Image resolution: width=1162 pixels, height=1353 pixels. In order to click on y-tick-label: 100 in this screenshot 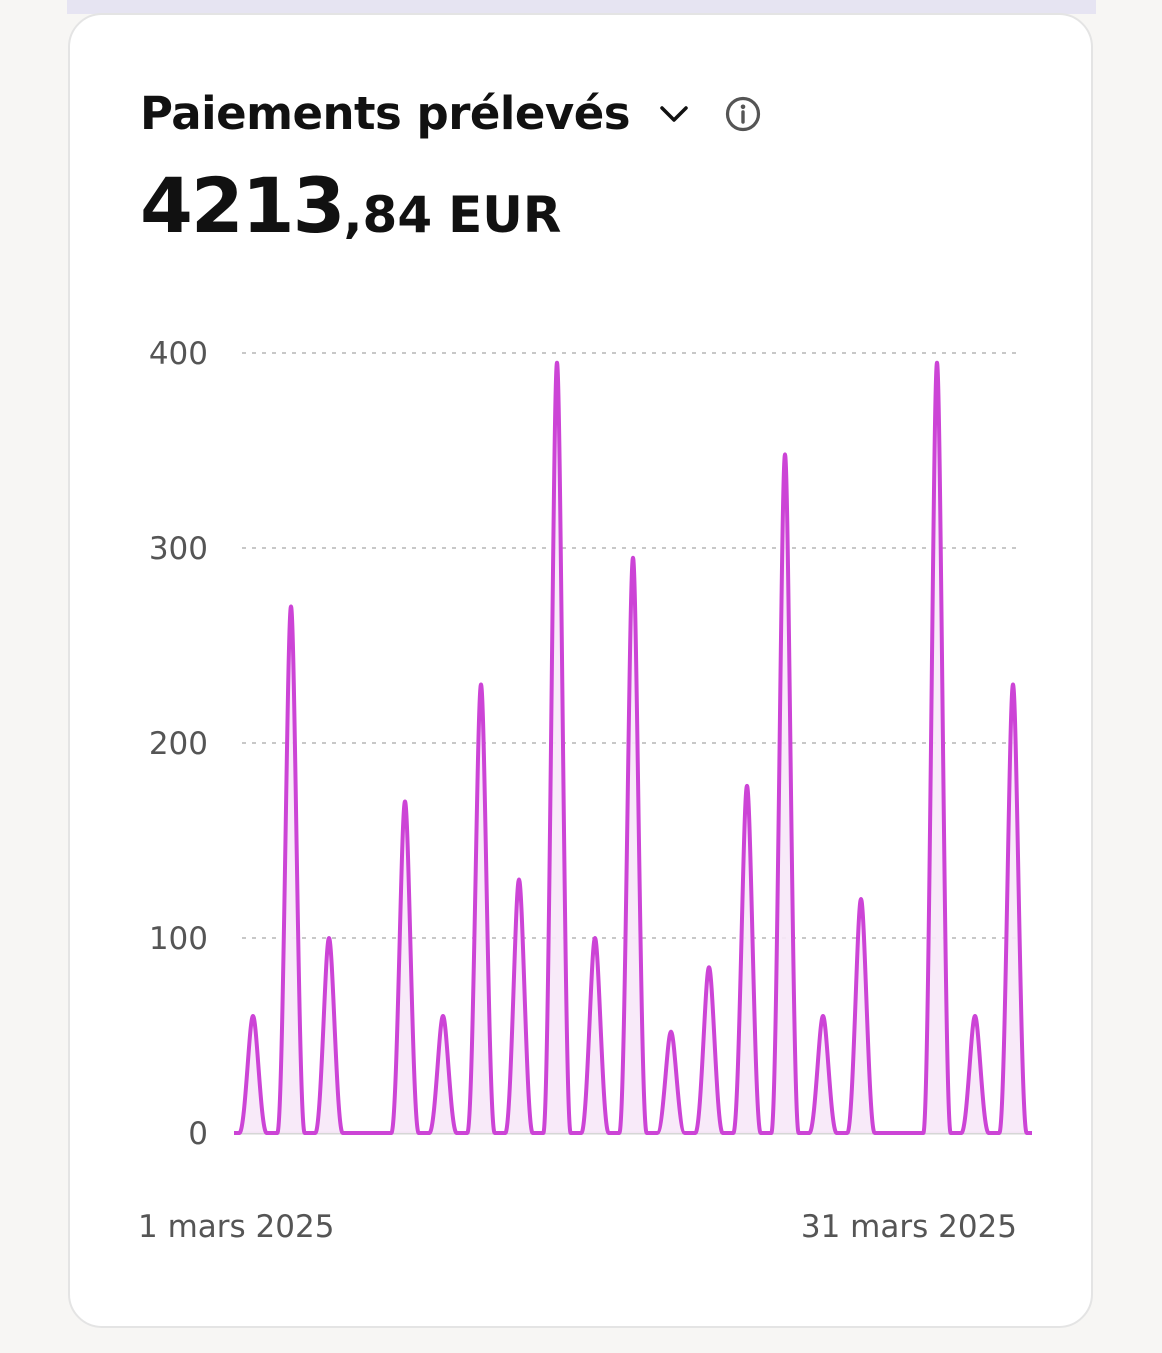, I will do `click(178, 939)`.